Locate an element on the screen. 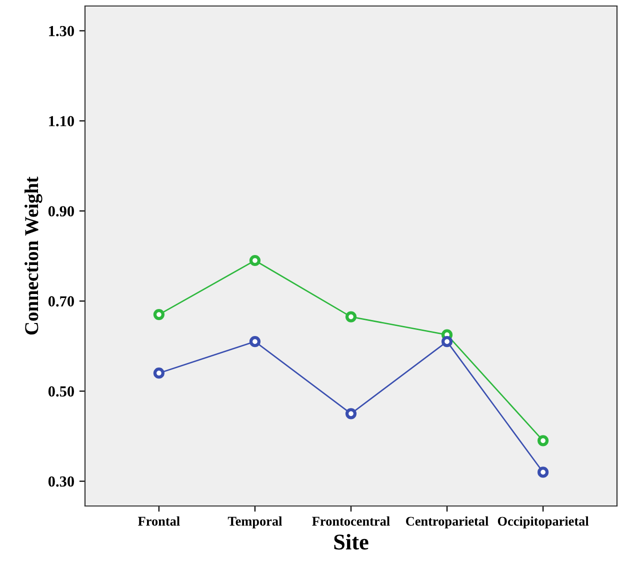 The image size is (644, 566). y-tick-label: 0.90 is located at coordinates (61, 211).